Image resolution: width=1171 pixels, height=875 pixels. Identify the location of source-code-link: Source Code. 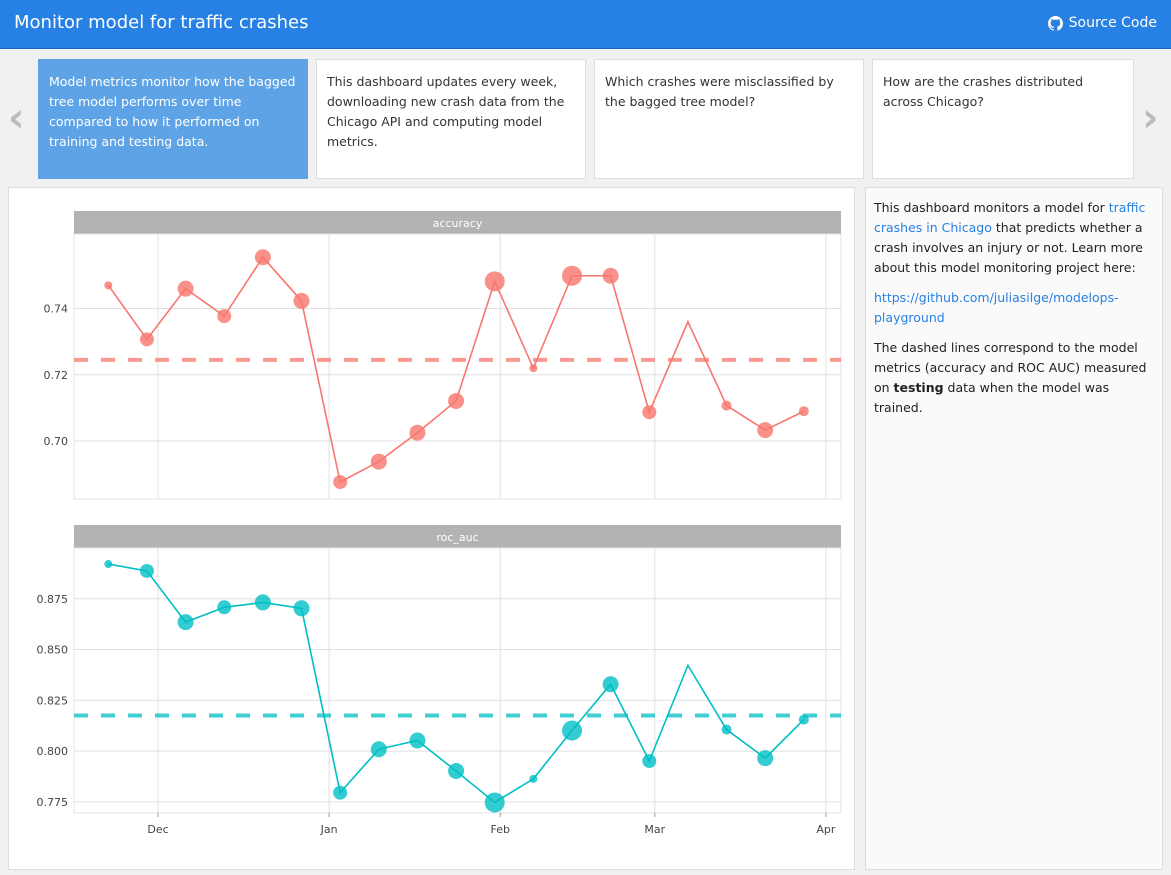
(1102, 23).